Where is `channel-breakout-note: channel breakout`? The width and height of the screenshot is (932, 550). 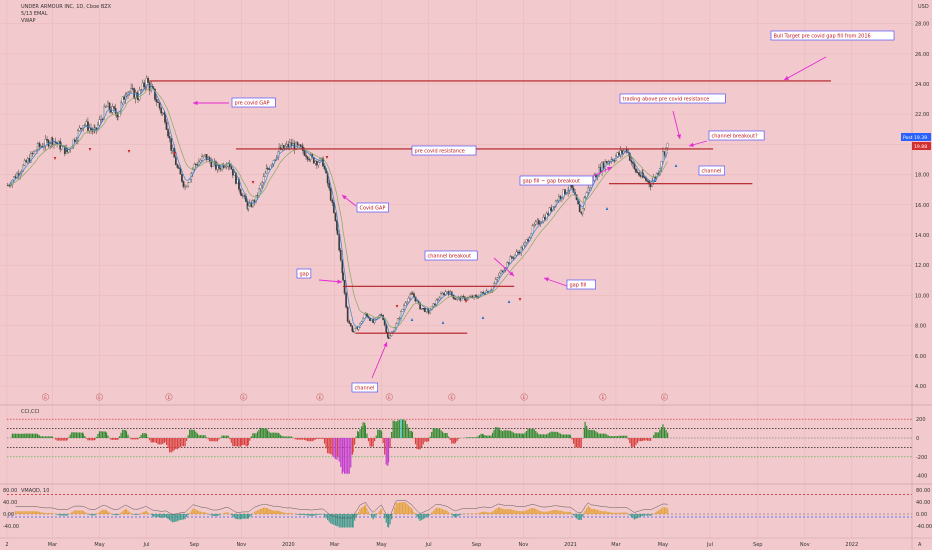 channel-breakout-note: channel breakout is located at coordinates (451, 255).